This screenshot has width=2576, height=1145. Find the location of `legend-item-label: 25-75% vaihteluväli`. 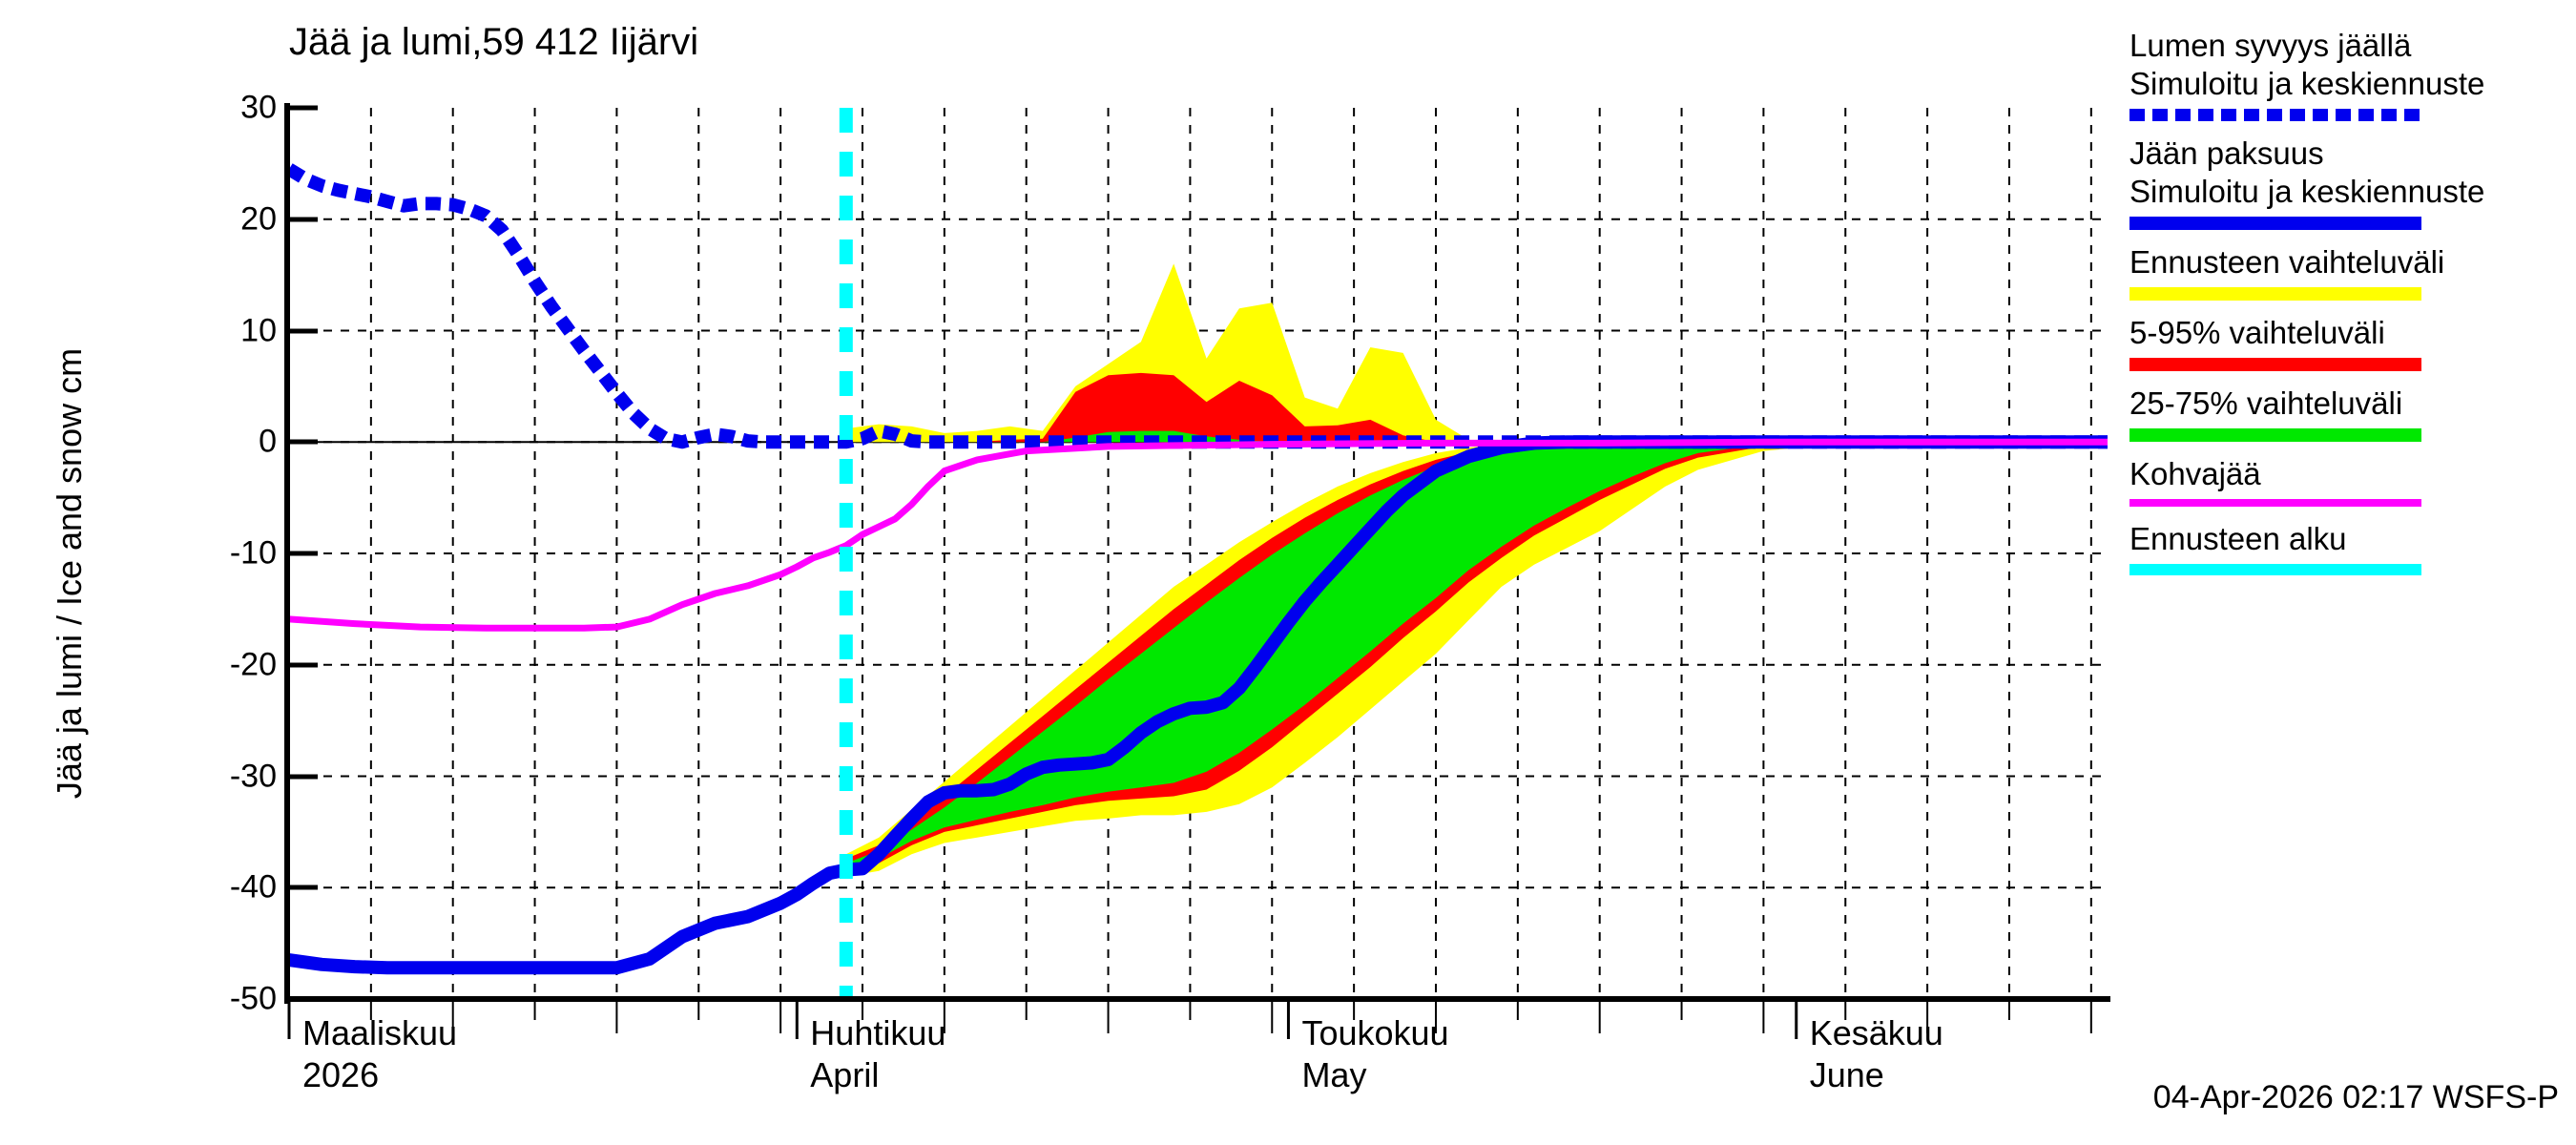

legend-item-label: 25-75% vaihteluväli is located at coordinates (2266, 403).